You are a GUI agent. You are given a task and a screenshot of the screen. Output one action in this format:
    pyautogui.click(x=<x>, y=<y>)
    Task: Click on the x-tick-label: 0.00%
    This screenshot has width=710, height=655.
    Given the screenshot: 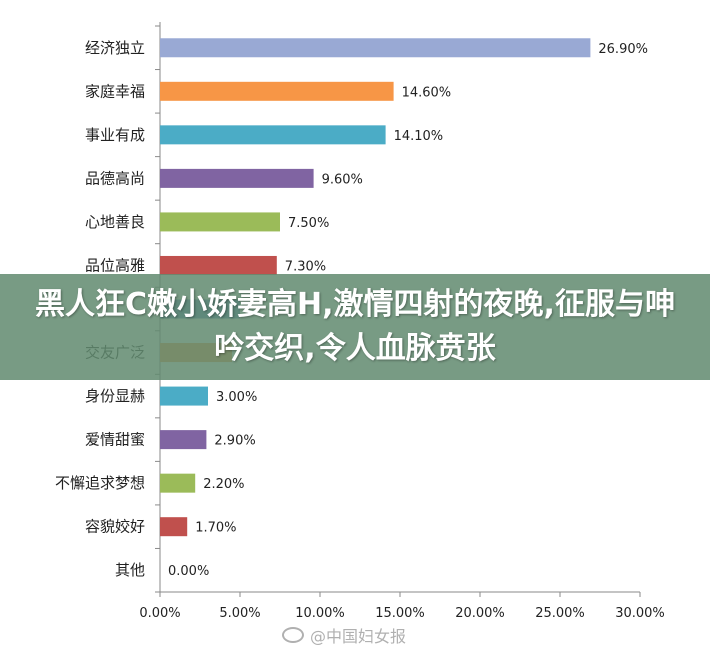 What is the action you would take?
    pyautogui.click(x=159, y=613)
    